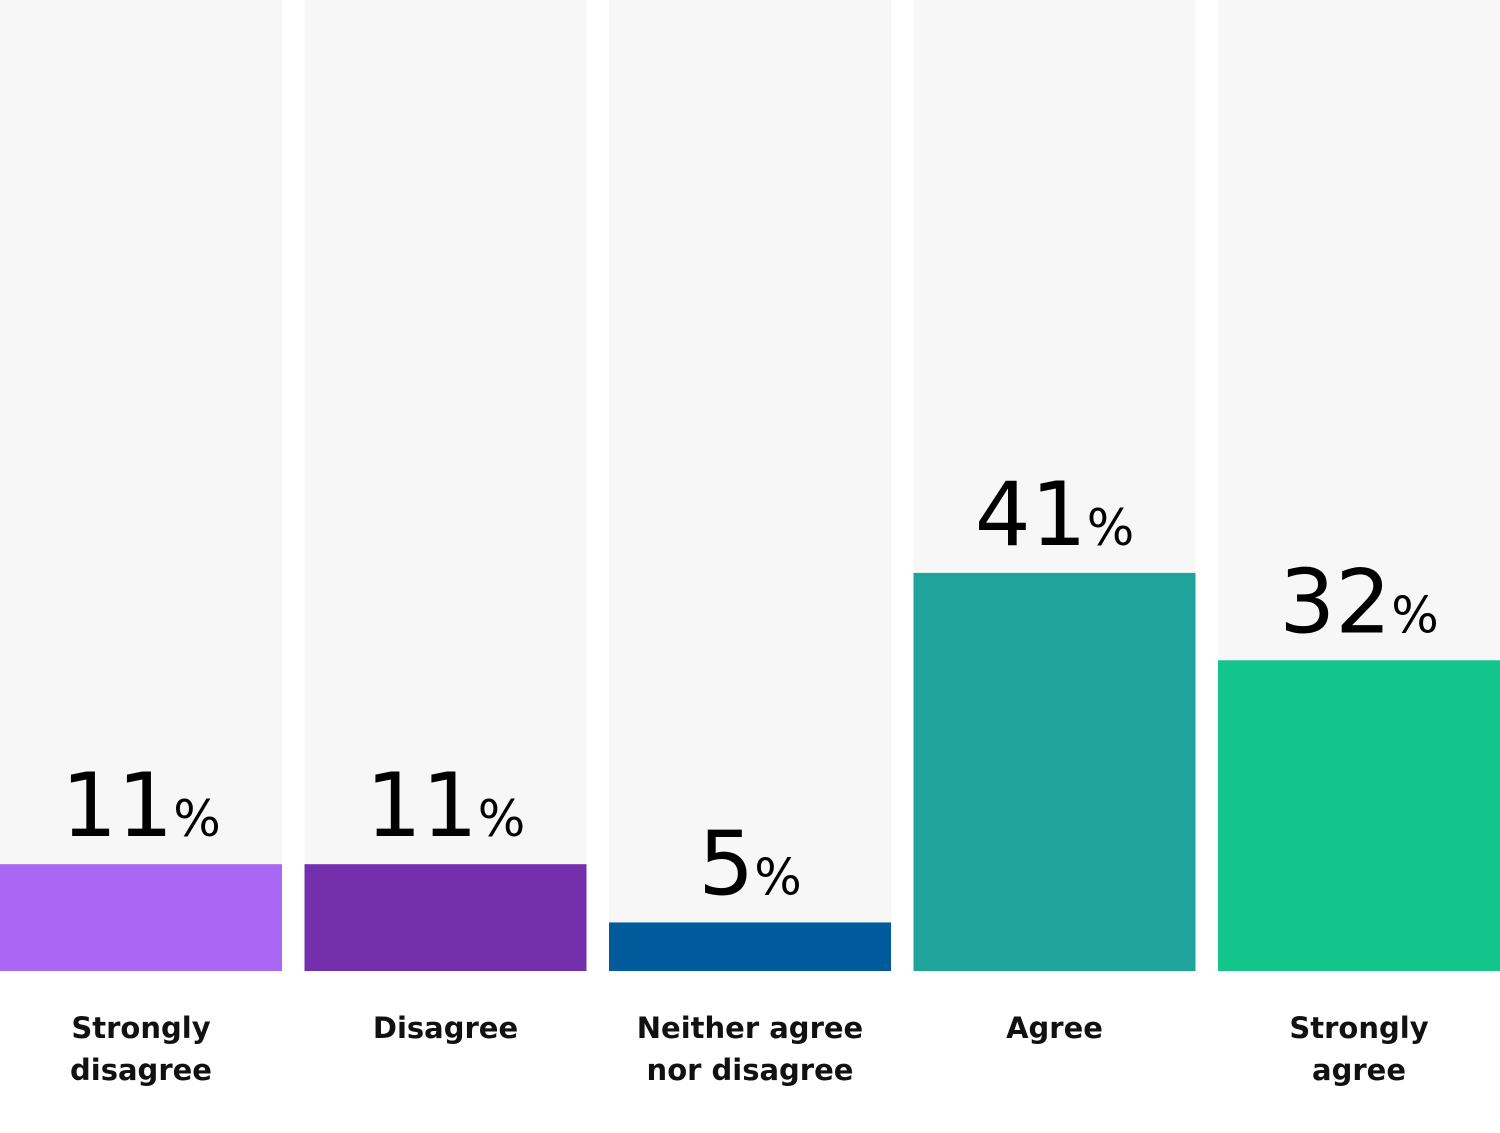 The image size is (1500, 1133). Describe the element at coordinates (750, 1028) in the screenshot. I see `category-label: Neither agree` at that location.